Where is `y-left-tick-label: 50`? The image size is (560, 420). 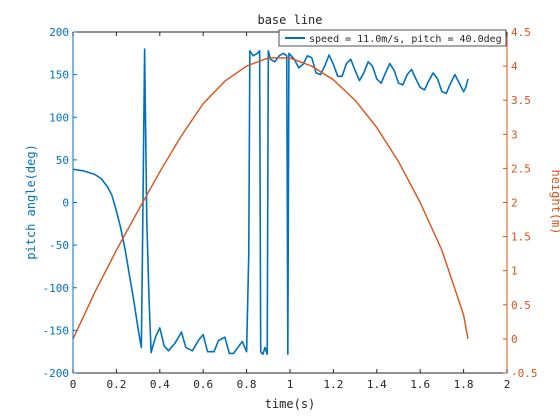
y-left-tick-label: 50 is located at coordinates (62, 160).